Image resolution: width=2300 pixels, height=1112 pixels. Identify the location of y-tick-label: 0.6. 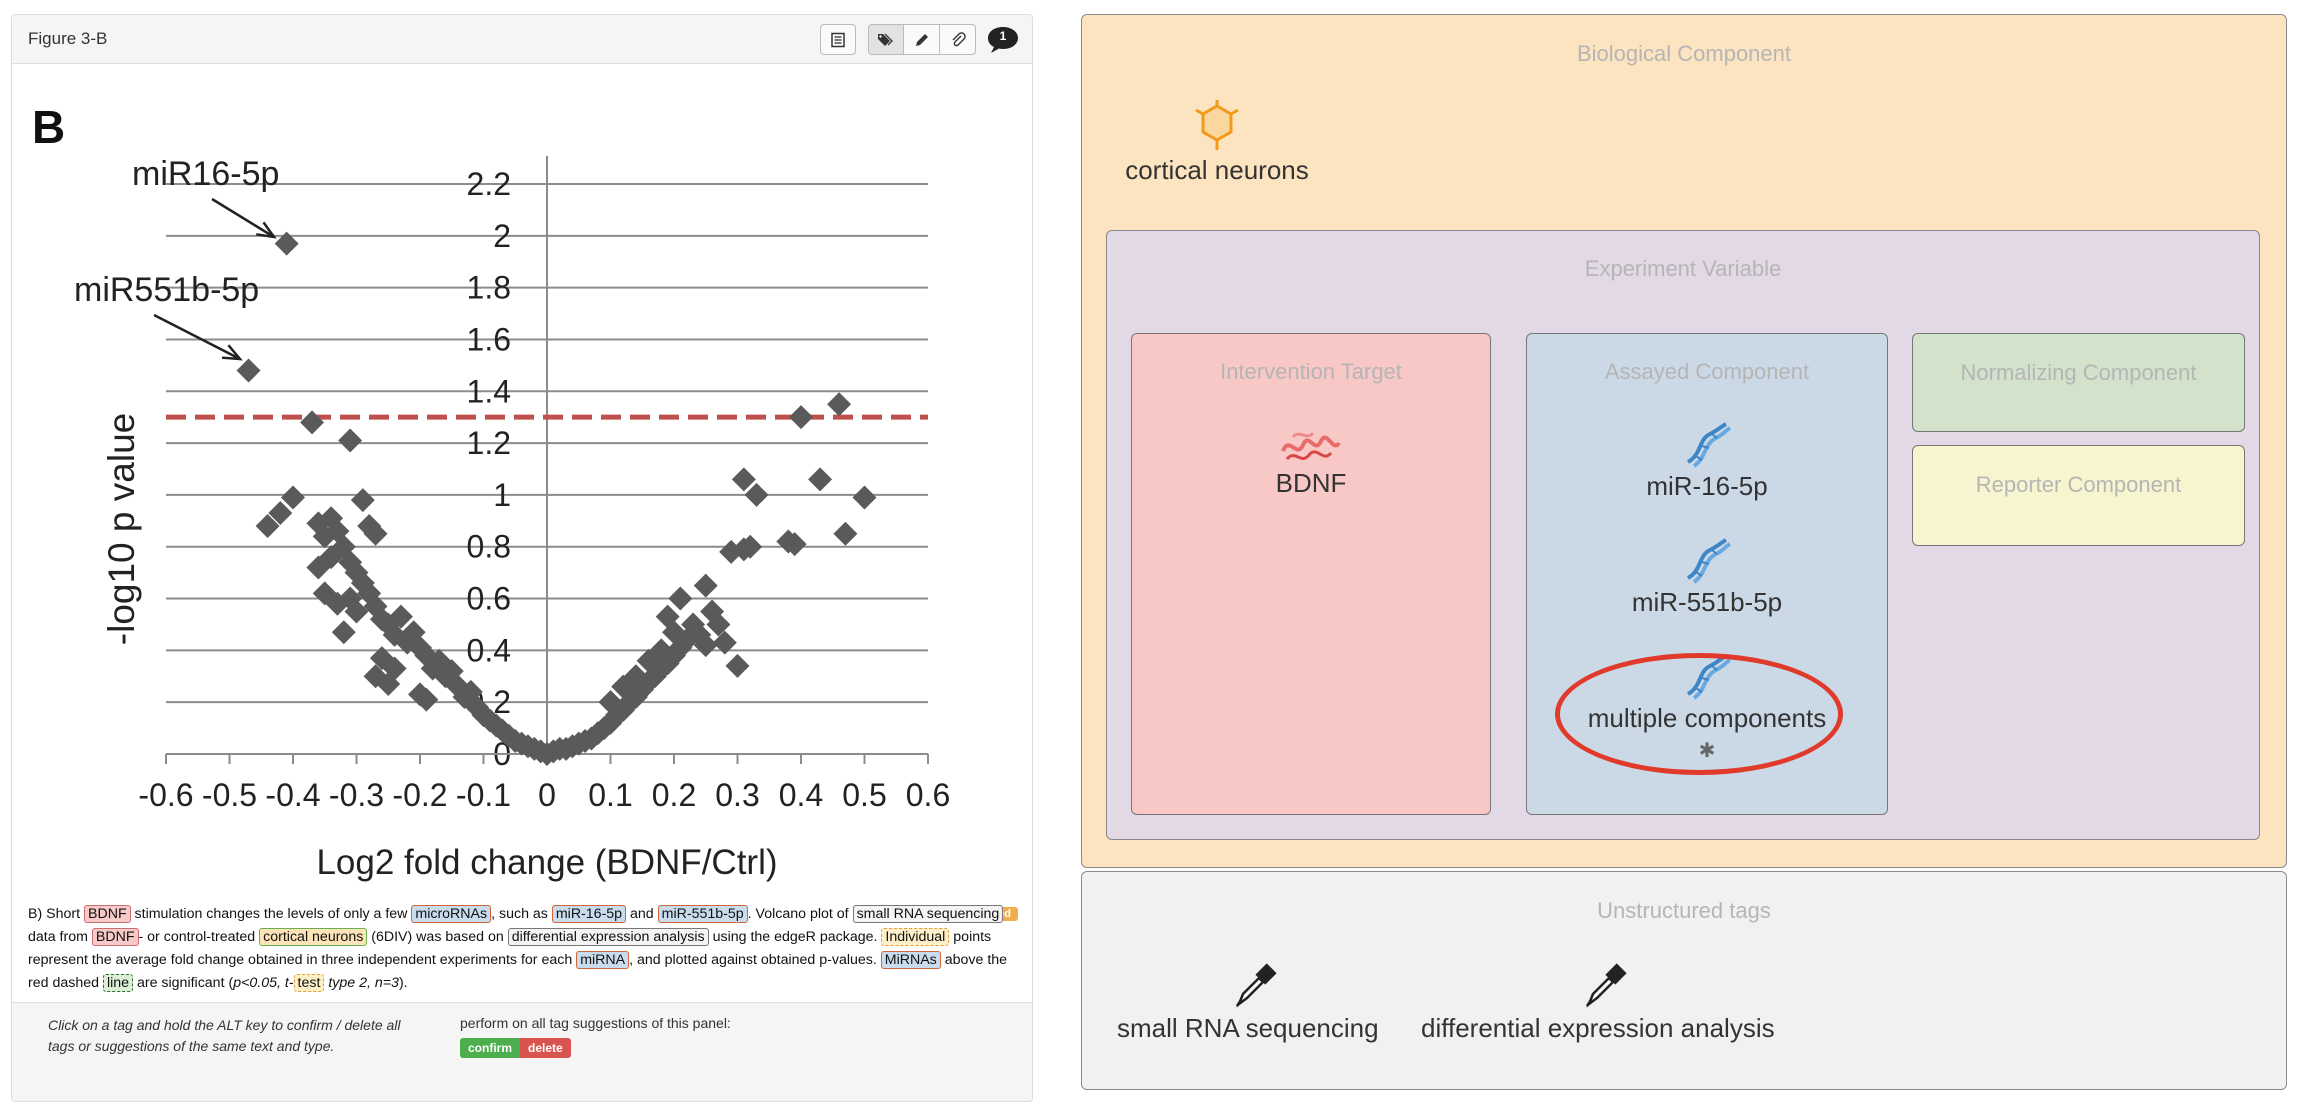
(489, 599).